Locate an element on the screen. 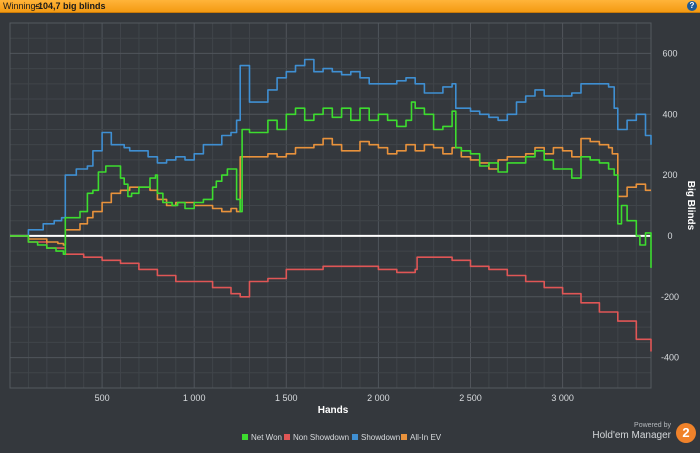 The height and width of the screenshot is (453, 700). powered-by-text: Powered by is located at coordinates (652, 425).